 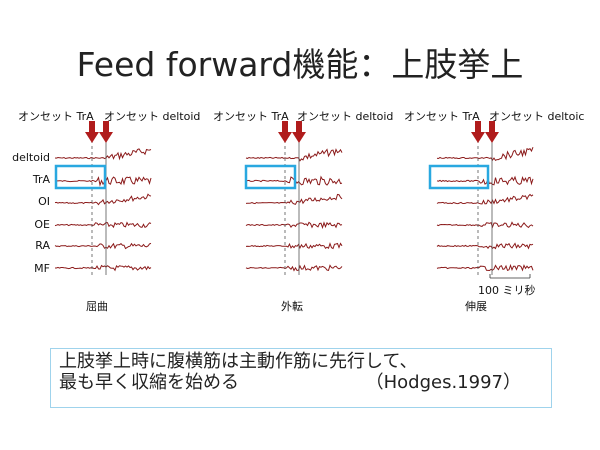 I want to click on onset-deltoid-label-1: オンセット deltoid, so click(x=152, y=116).